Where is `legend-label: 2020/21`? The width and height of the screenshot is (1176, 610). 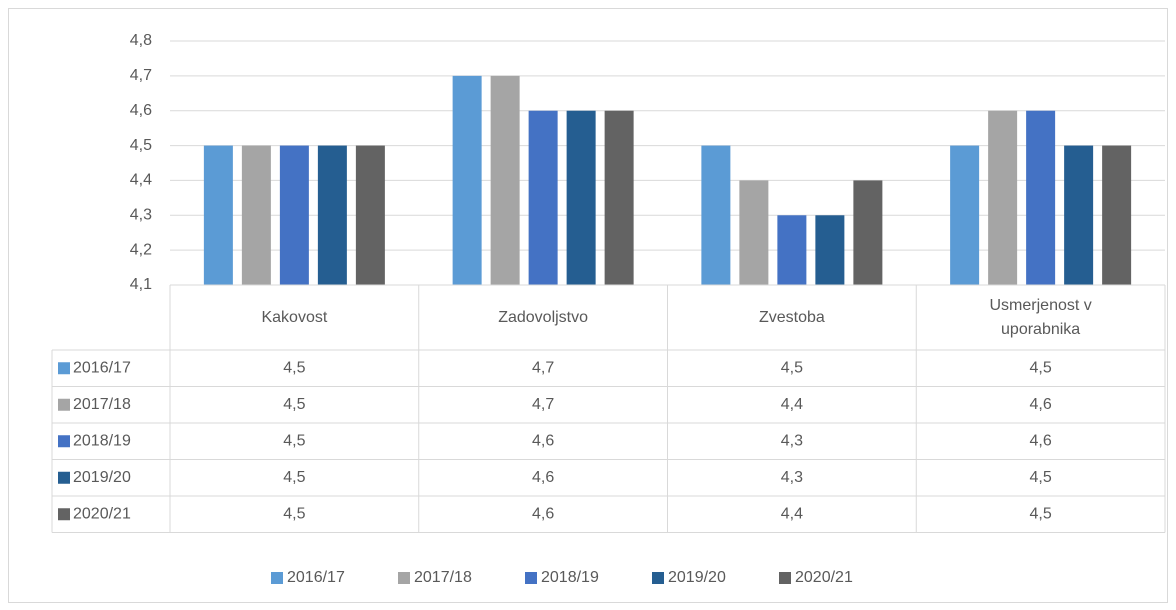 legend-label: 2020/21 is located at coordinates (824, 577).